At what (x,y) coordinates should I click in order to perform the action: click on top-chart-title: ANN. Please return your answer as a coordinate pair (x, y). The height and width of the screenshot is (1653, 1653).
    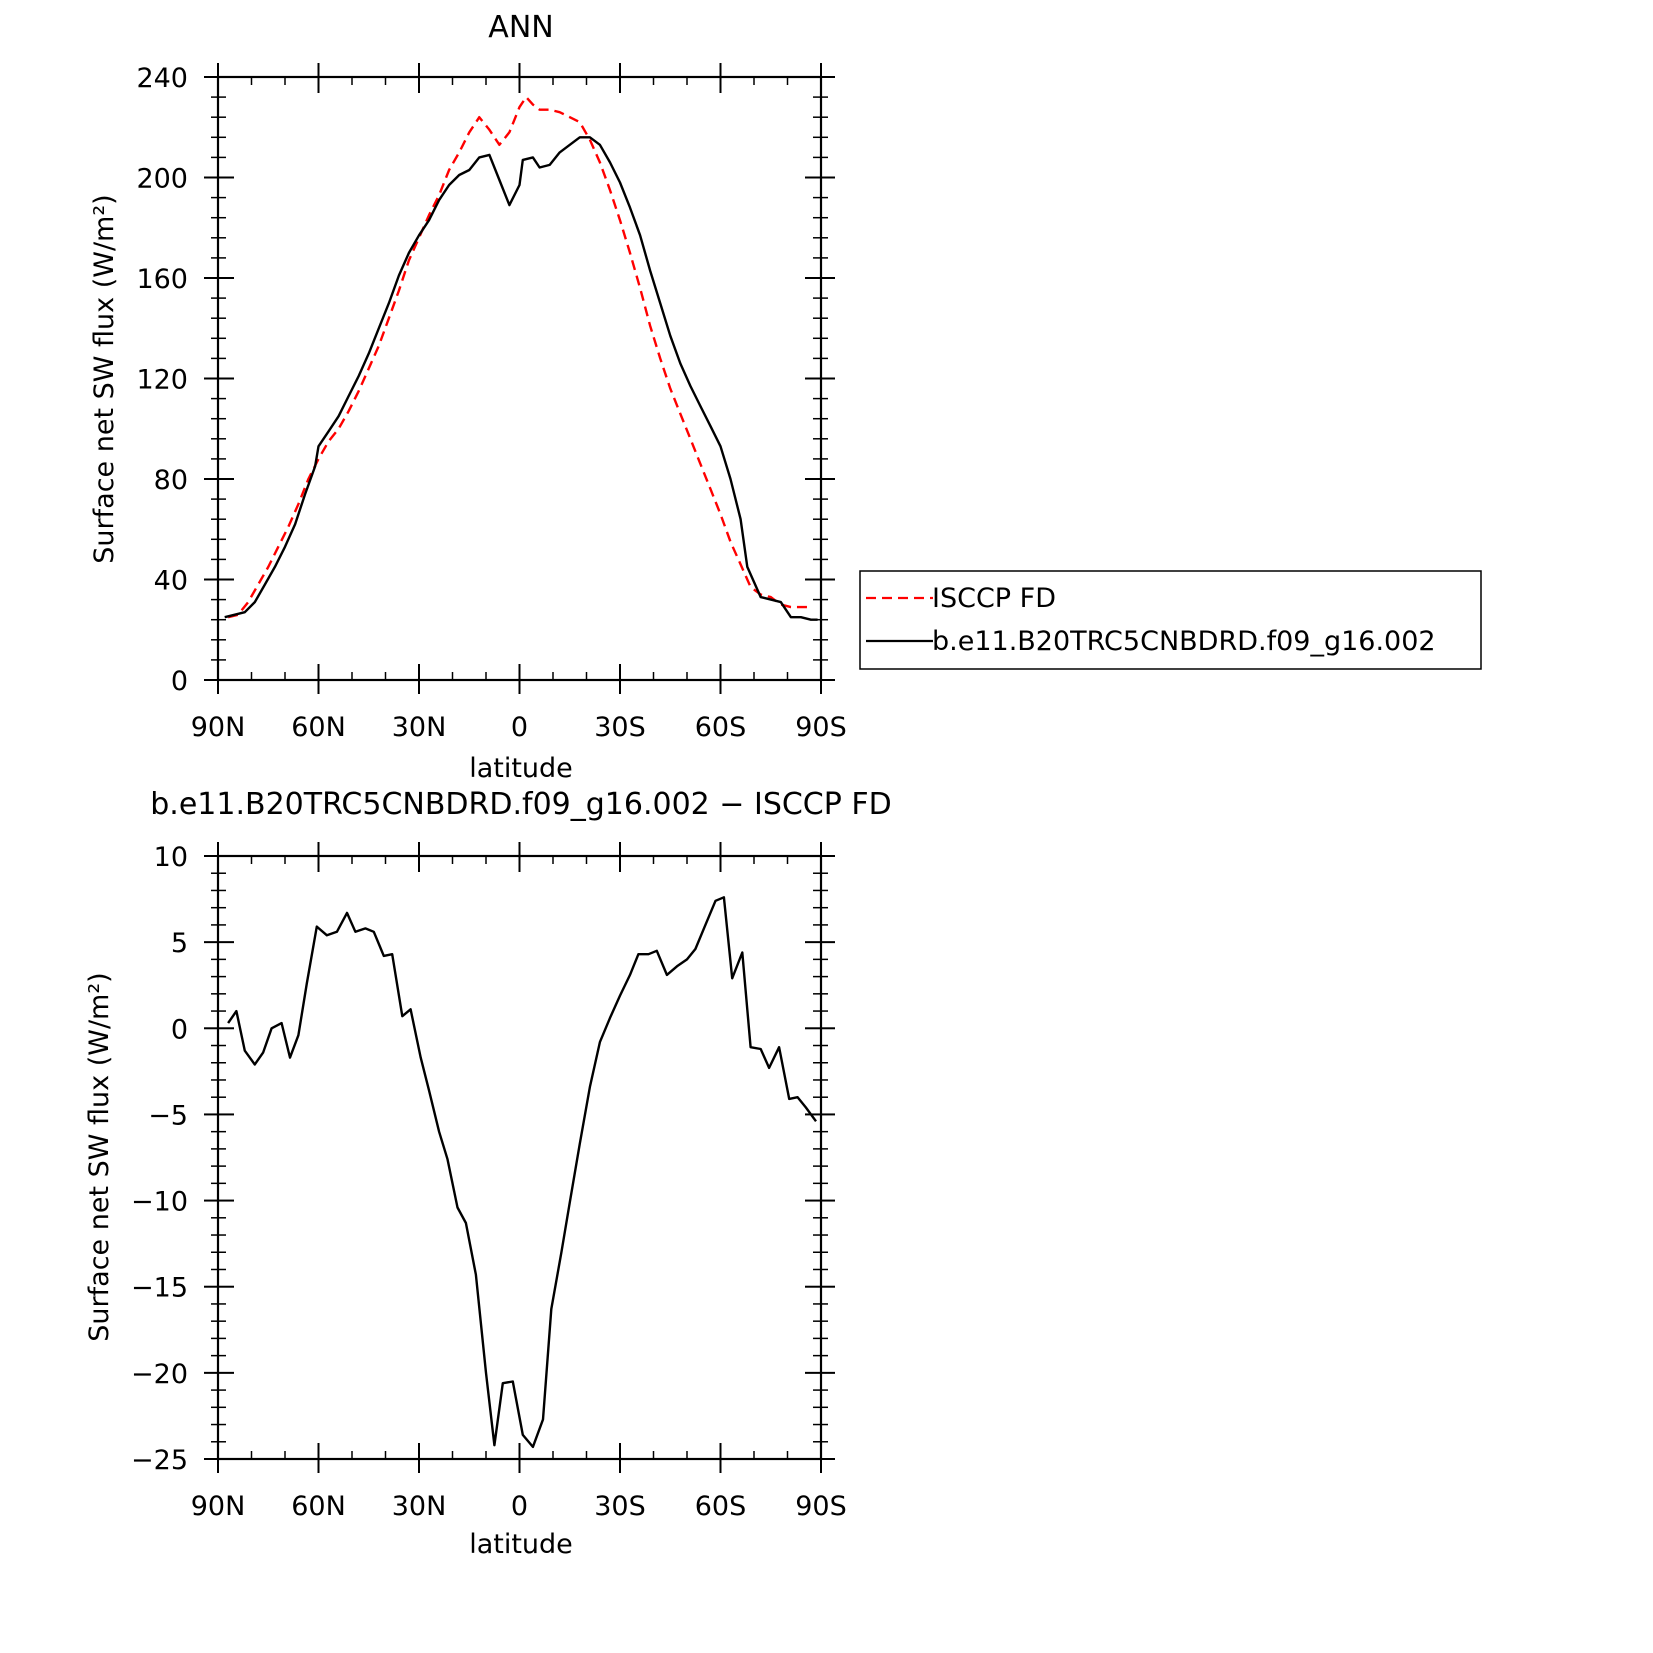
    Looking at the image, I should click on (520, 27).